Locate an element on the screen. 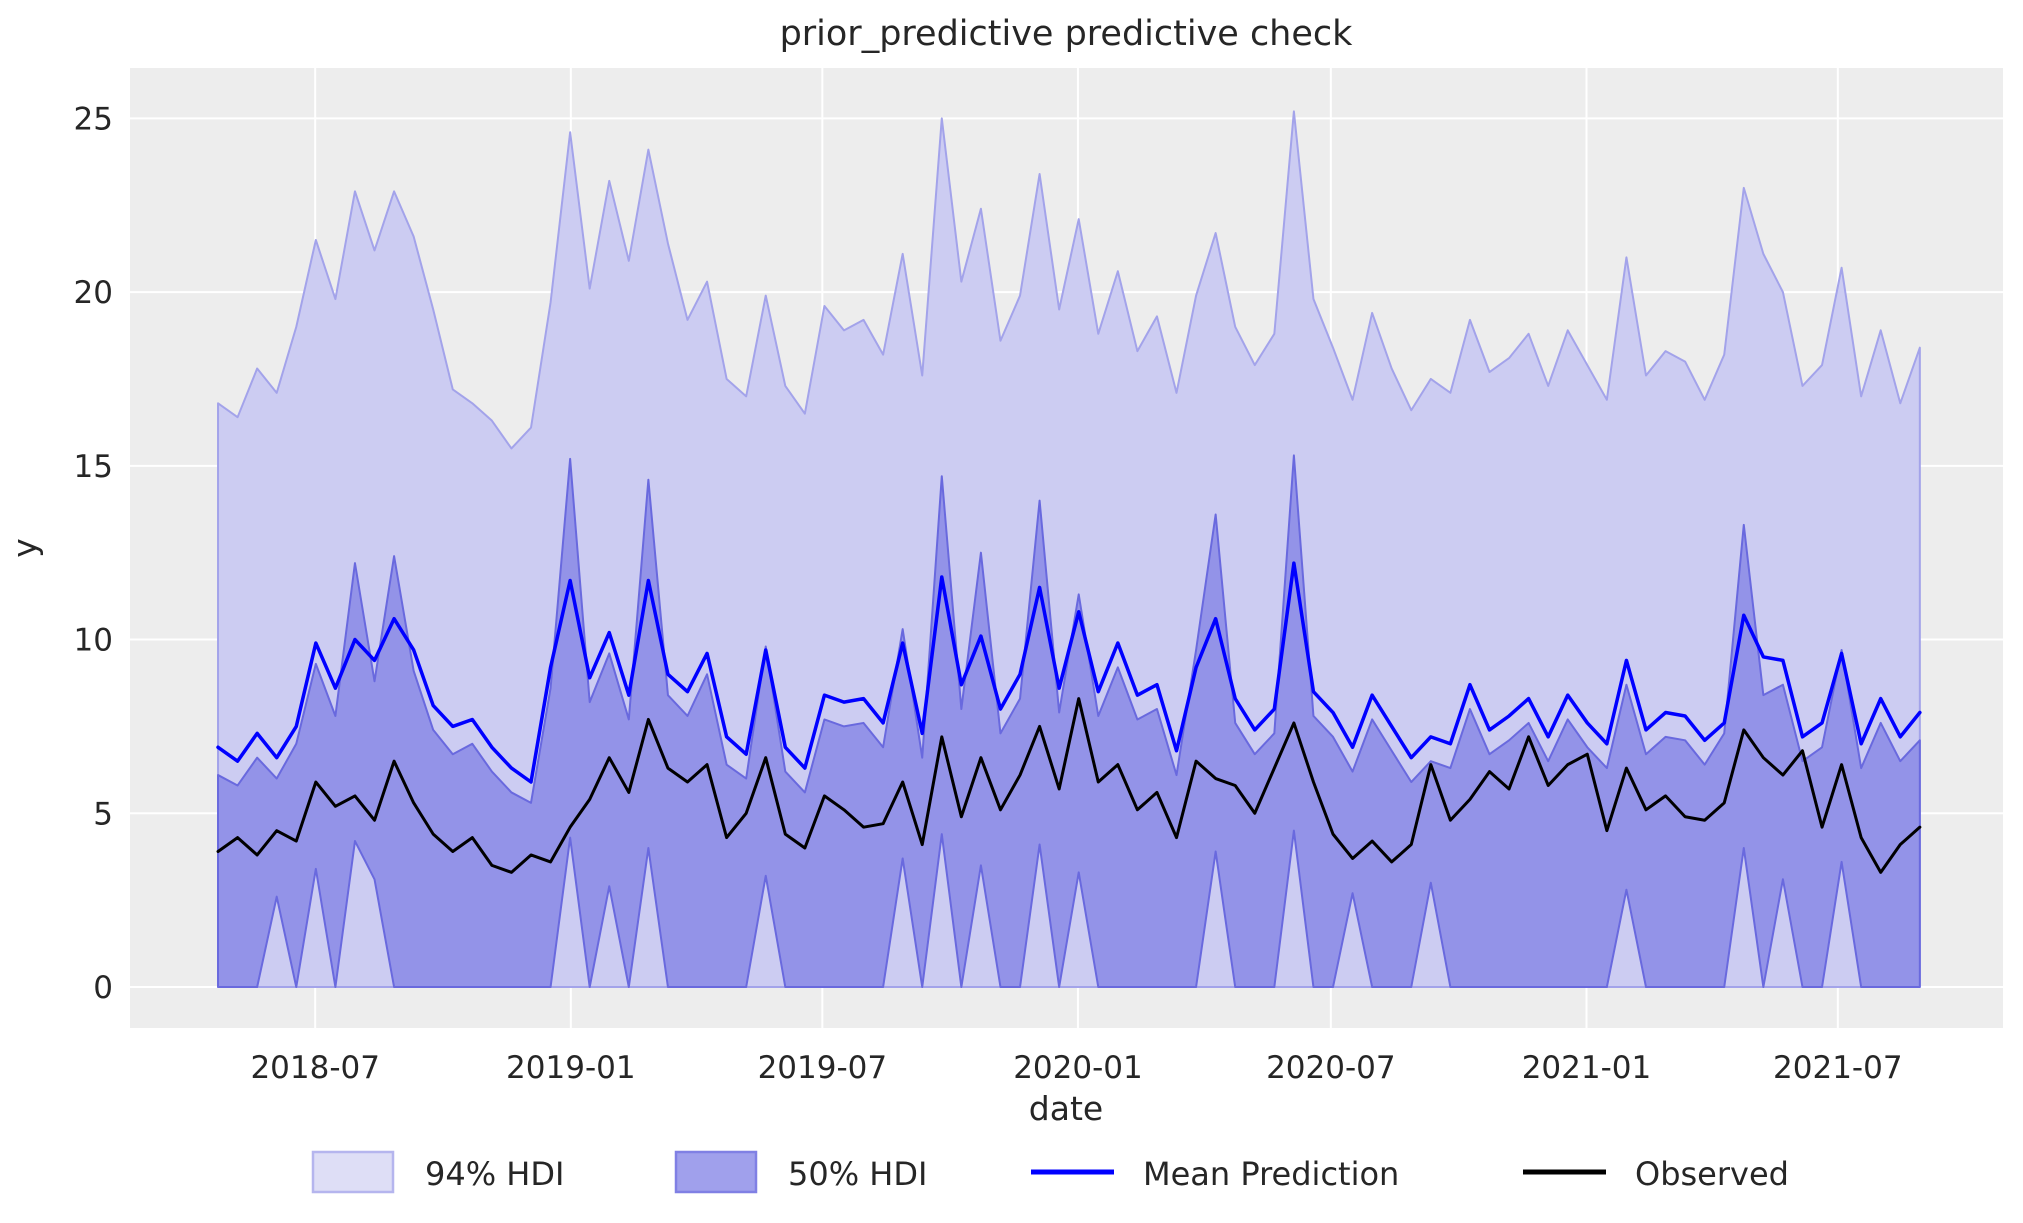  chart-title: prior_predictive predictive check is located at coordinates (1067, 34).